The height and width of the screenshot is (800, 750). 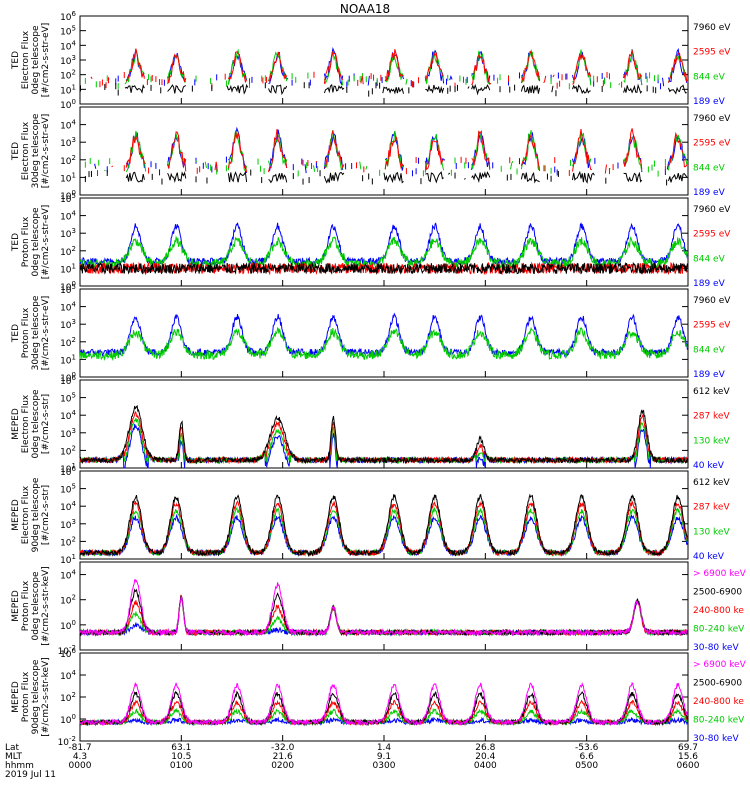 What do you see at coordinates (36, 60) in the screenshot?
I see `y-axis-label-line: 0deg telescope` at bounding box center [36, 60].